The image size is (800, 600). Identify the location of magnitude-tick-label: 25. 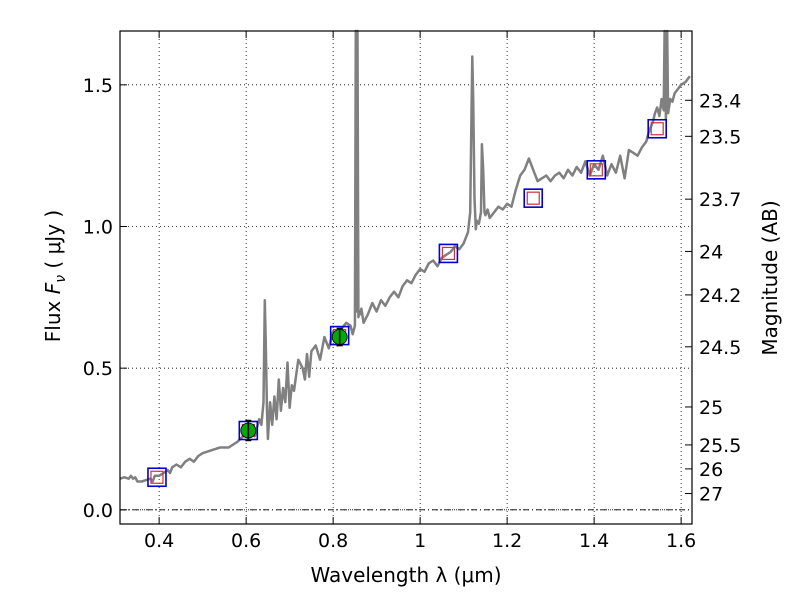
(711, 408).